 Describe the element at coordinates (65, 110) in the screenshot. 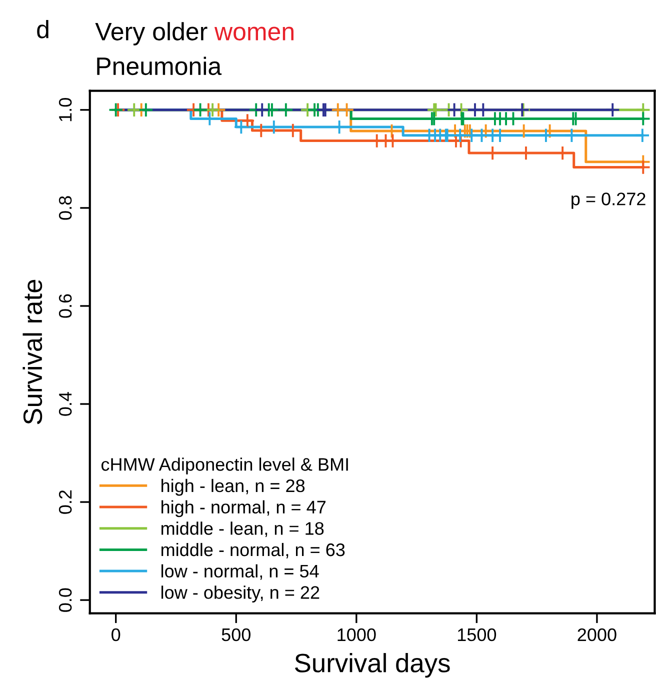

I see `y-tick-label: 1.0` at that location.